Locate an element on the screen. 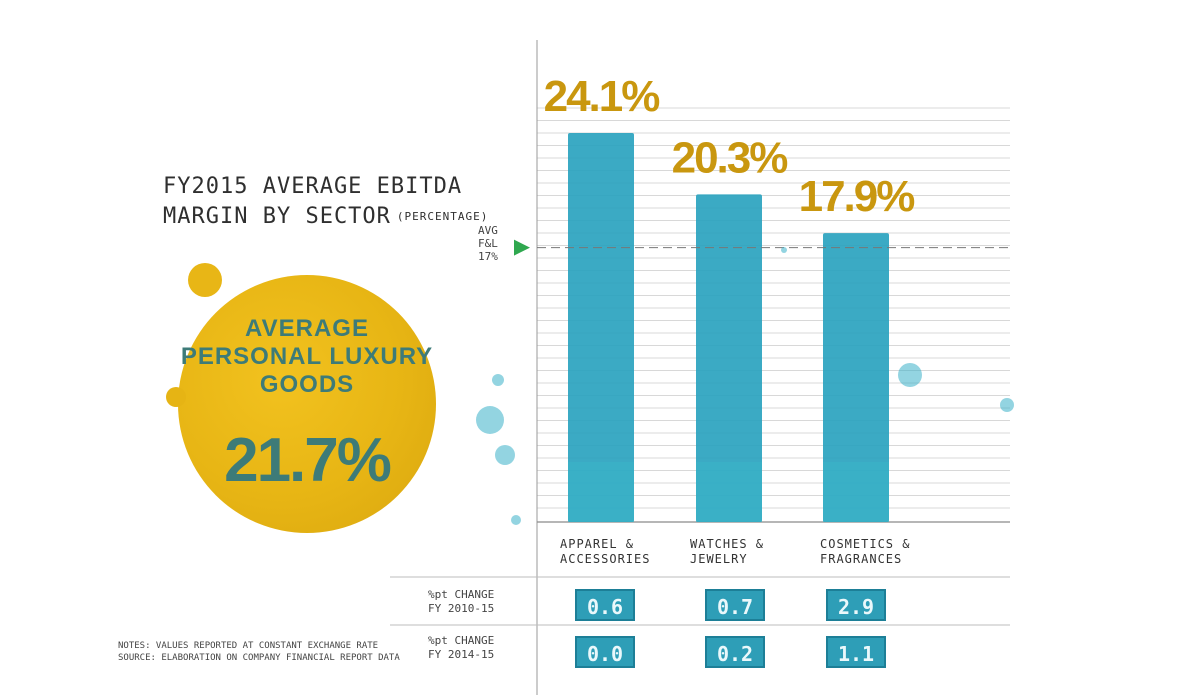 This screenshot has width=1200, height=700. avg-fl-label-line3: 17% is located at coordinates (488, 256).